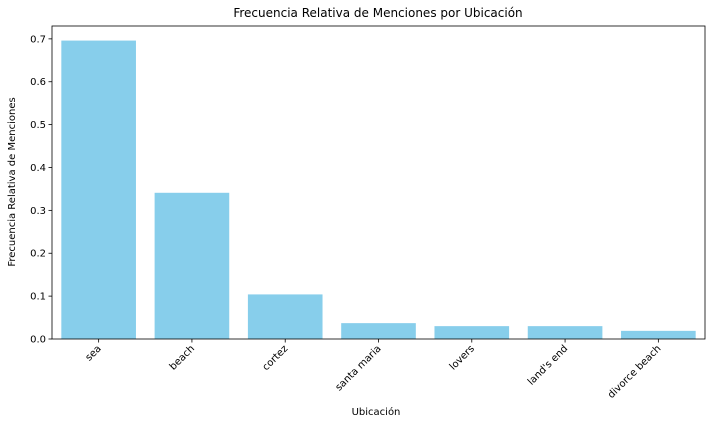 The width and height of the screenshot is (712, 424). I want to click on x-tick-label: sea, so click(94, 353).